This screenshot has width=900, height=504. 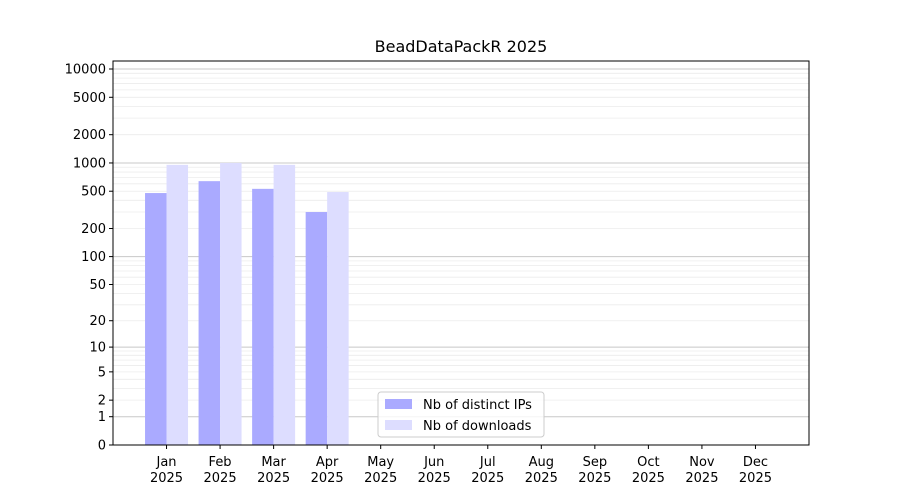 I want to click on legend-box, so click(x=461, y=414).